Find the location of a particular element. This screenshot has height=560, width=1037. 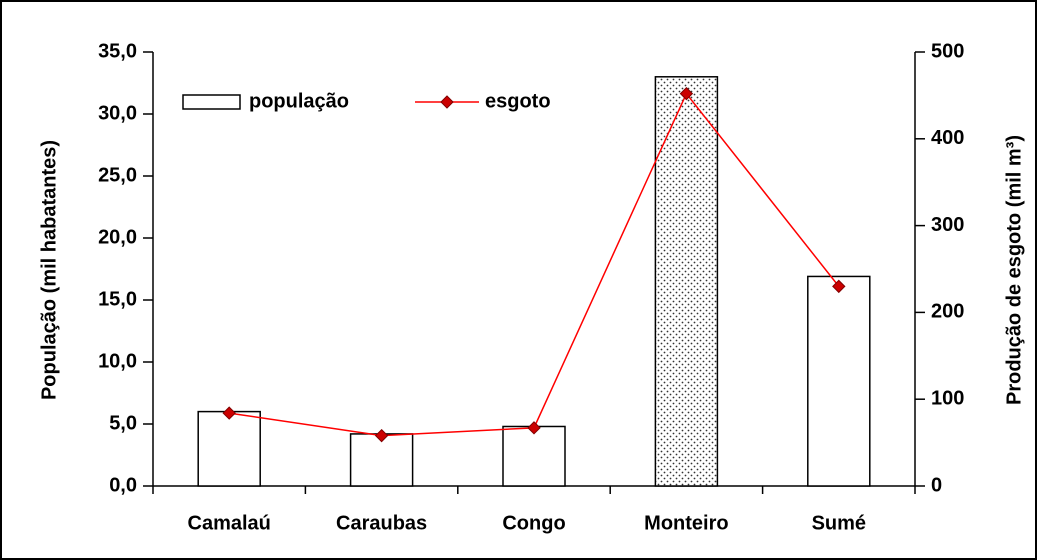

y-tick-label: 5,0 is located at coordinates (123, 423).